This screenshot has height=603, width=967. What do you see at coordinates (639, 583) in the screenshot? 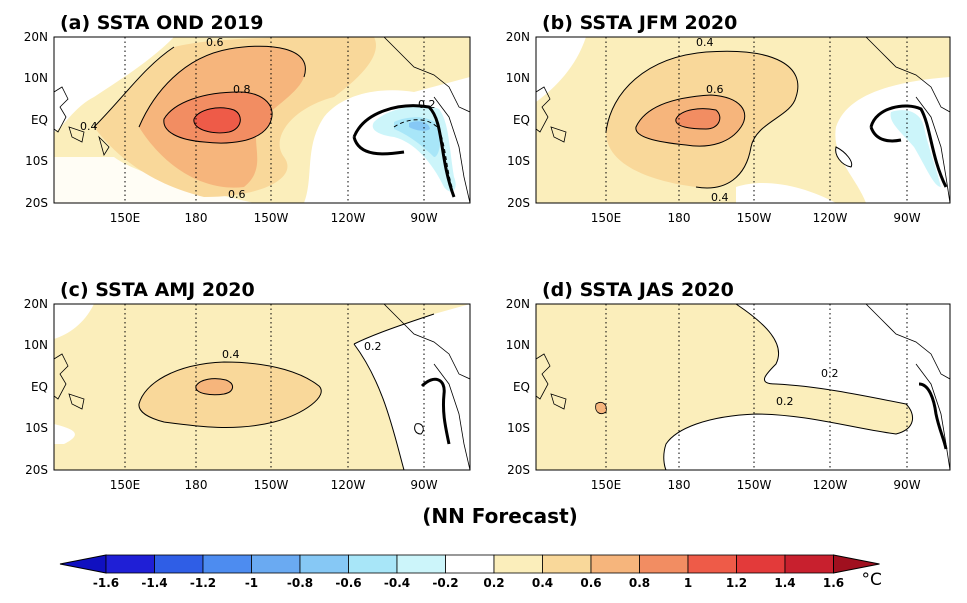
I see `colorbar-tick-label: 0.8` at bounding box center [639, 583].